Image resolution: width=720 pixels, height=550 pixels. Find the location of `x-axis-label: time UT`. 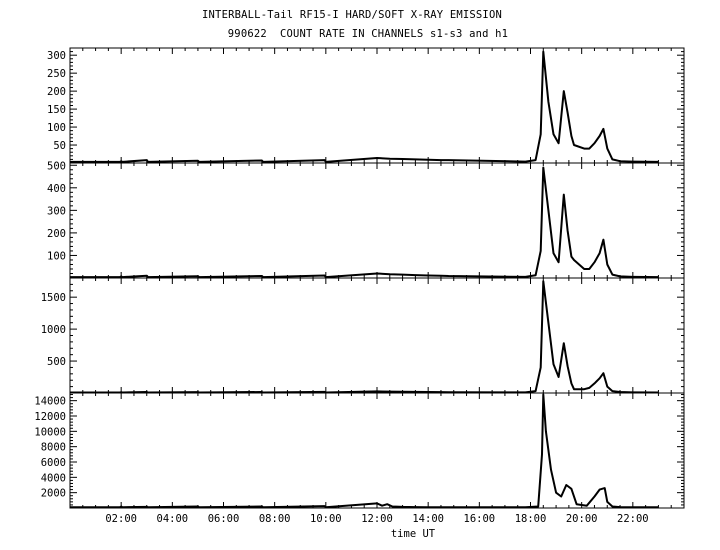

x-axis-label: time UT is located at coordinates (413, 534).